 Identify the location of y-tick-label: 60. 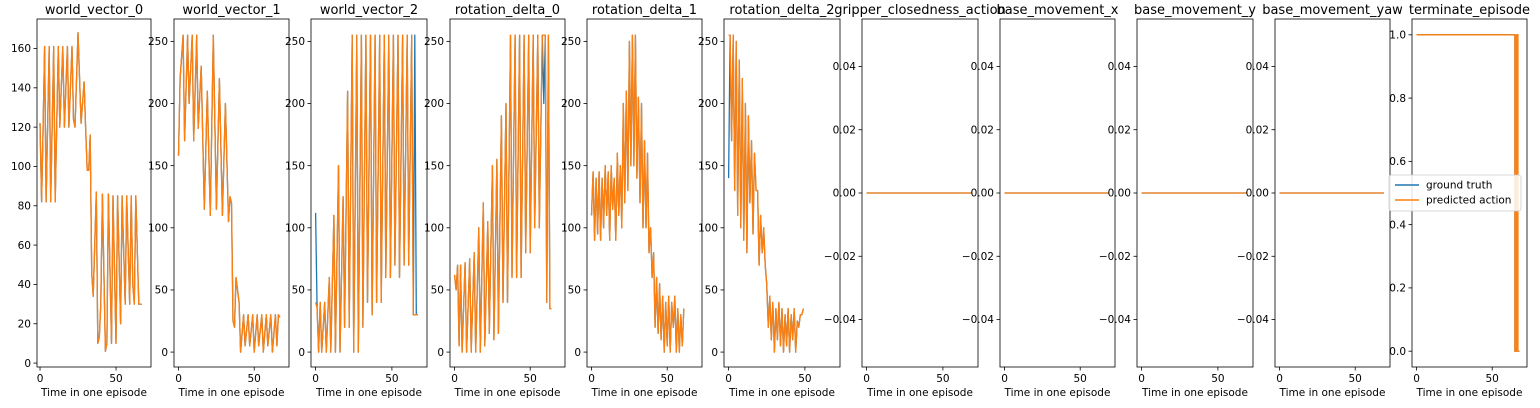
(24, 246).